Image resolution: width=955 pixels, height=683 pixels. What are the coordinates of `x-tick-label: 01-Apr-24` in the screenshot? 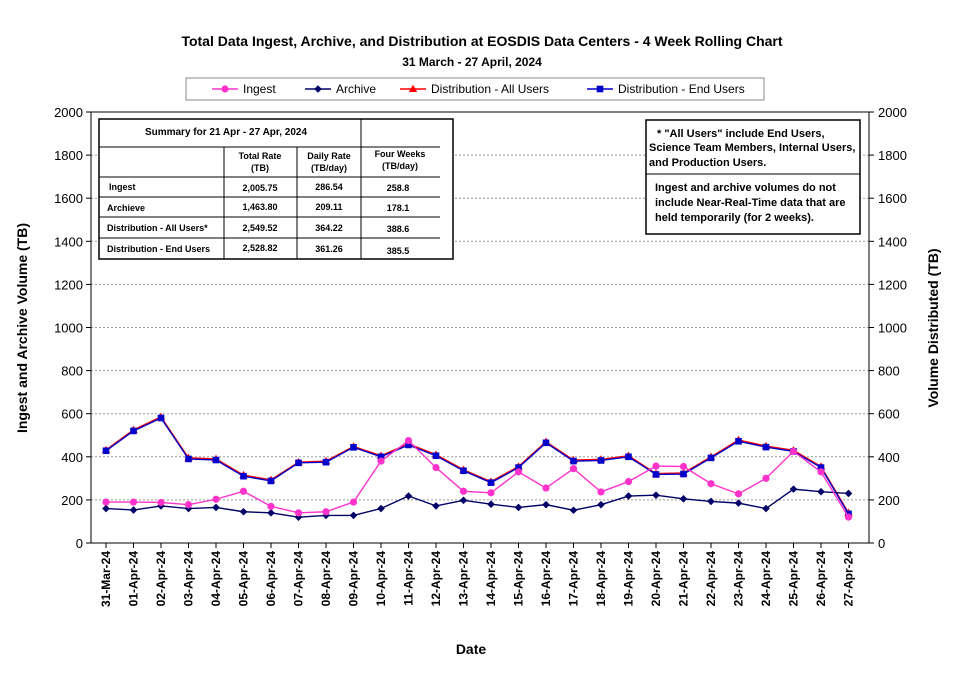 It's located at (134, 579).